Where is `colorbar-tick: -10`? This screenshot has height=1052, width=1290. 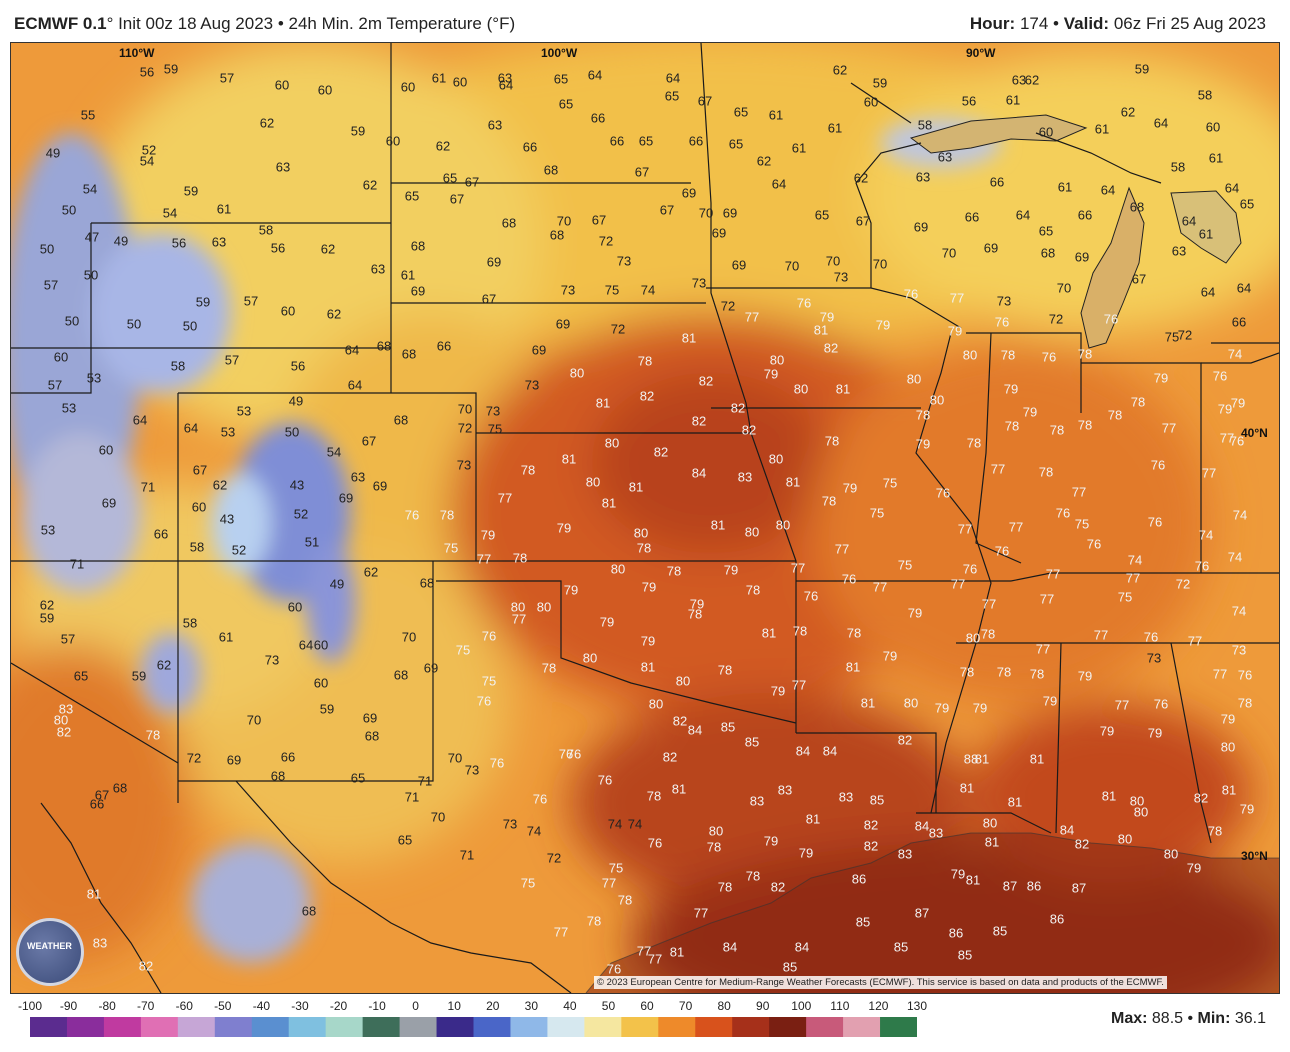 colorbar-tick: -10 is located at coordinates (377, 1006).